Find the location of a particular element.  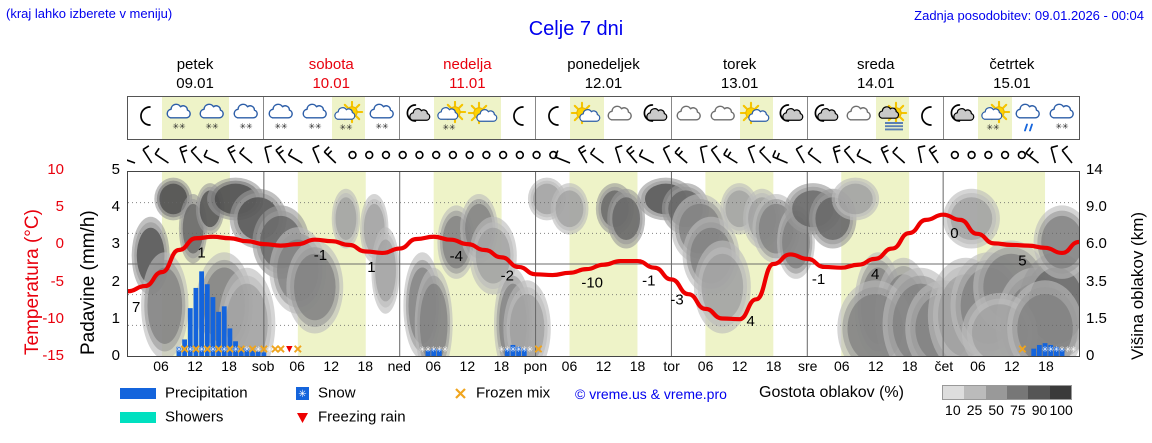

cloud-density-scale-labels: 10 25 50 75 90 100 is located at coordinates (1008, 411).